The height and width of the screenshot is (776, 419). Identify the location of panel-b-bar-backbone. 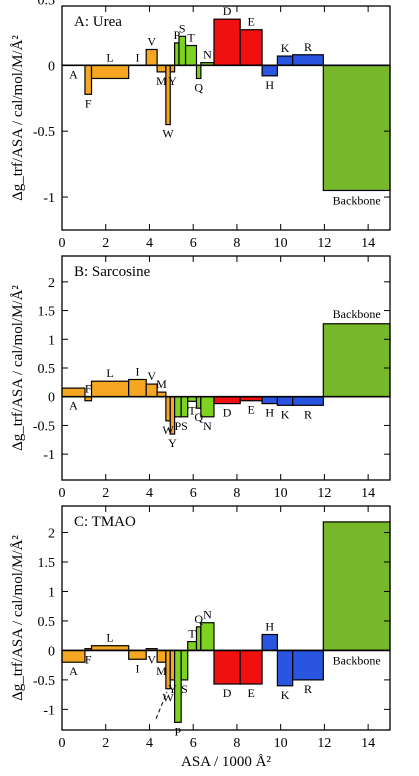
(356, 360).